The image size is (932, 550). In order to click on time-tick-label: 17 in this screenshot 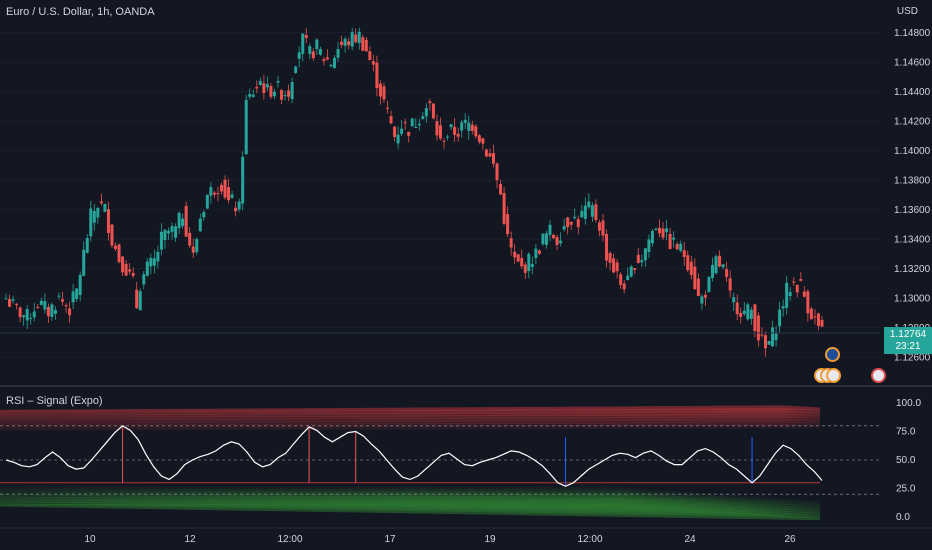, I will do `click(390, 539)`.